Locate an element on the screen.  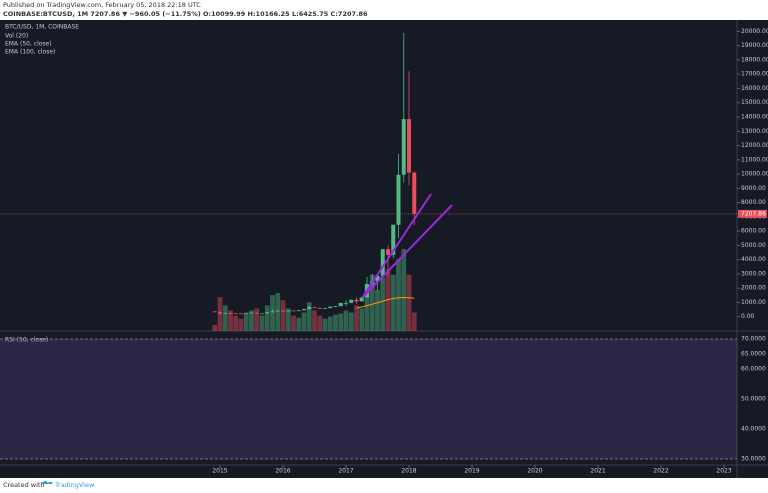
y-tick-label: 13000.00 is located at coordinates (754, 131).